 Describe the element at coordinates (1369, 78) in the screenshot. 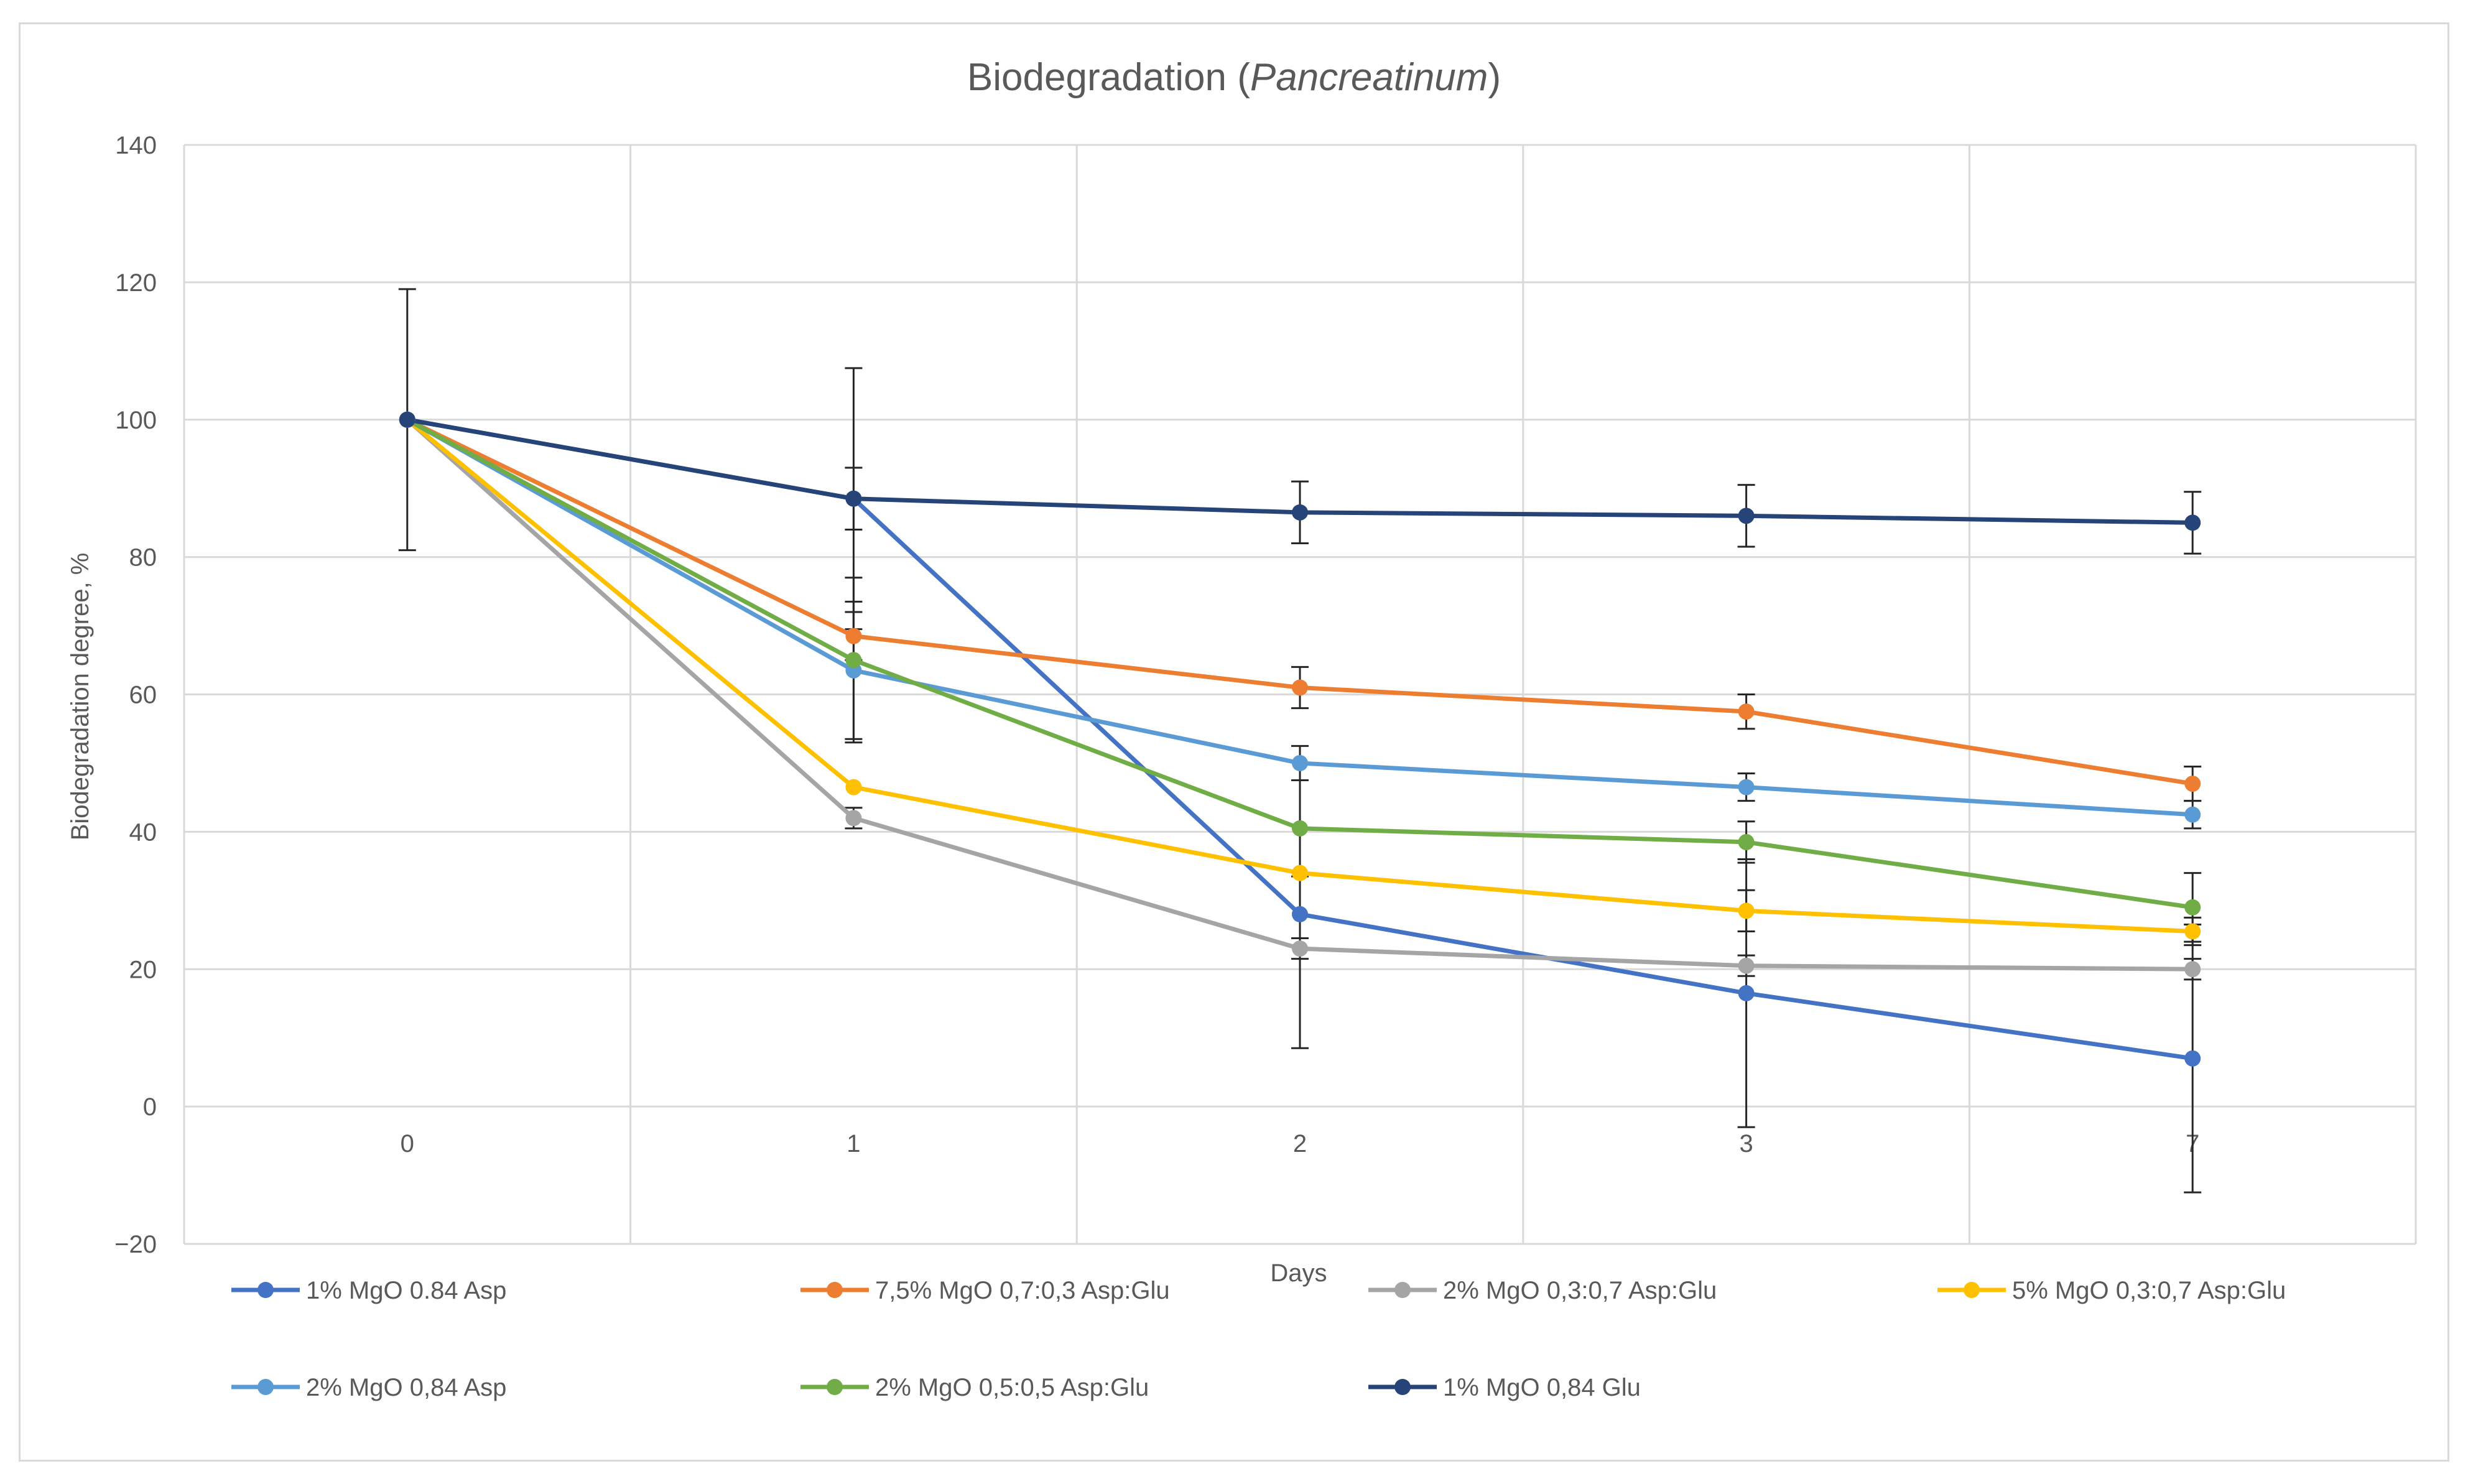

I see `chart-title-italic: Pancreatinum` at that location.